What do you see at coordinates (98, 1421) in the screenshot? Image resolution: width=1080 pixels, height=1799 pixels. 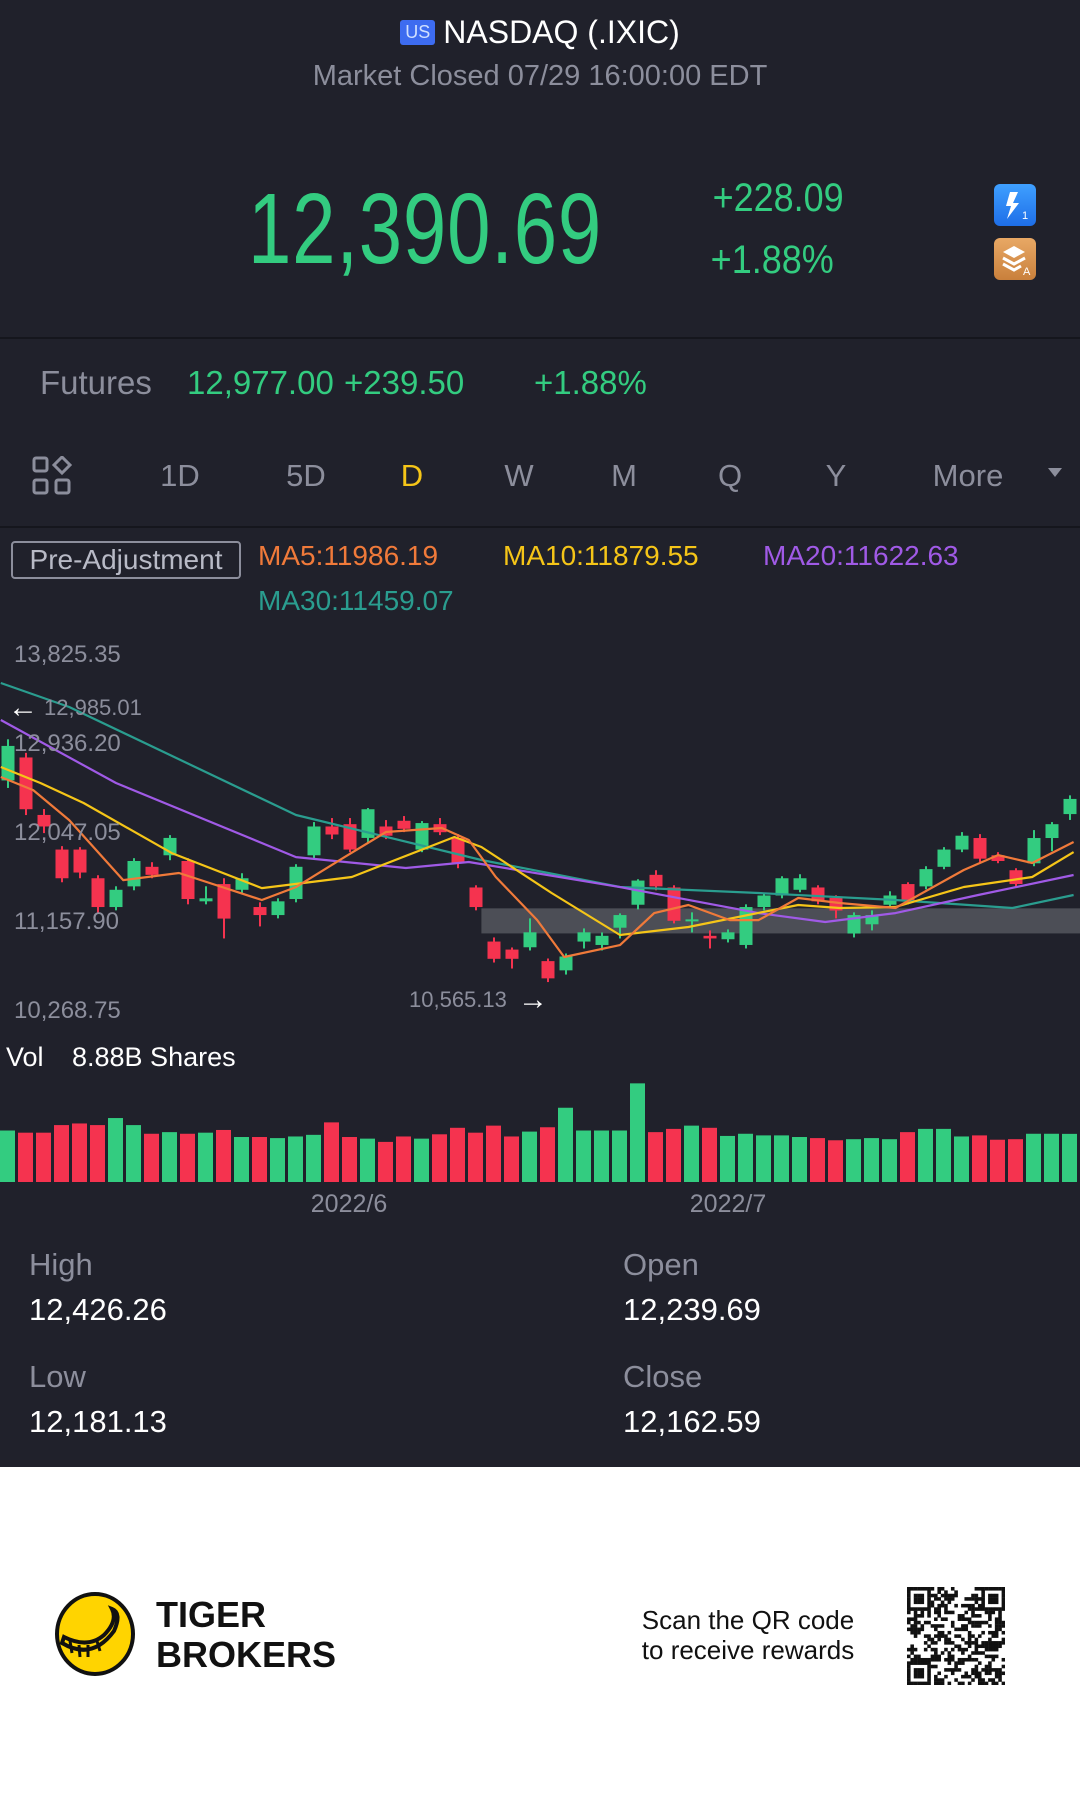 I see `stat-low-value: 12,181.13` at bounding box center [98, 1421].